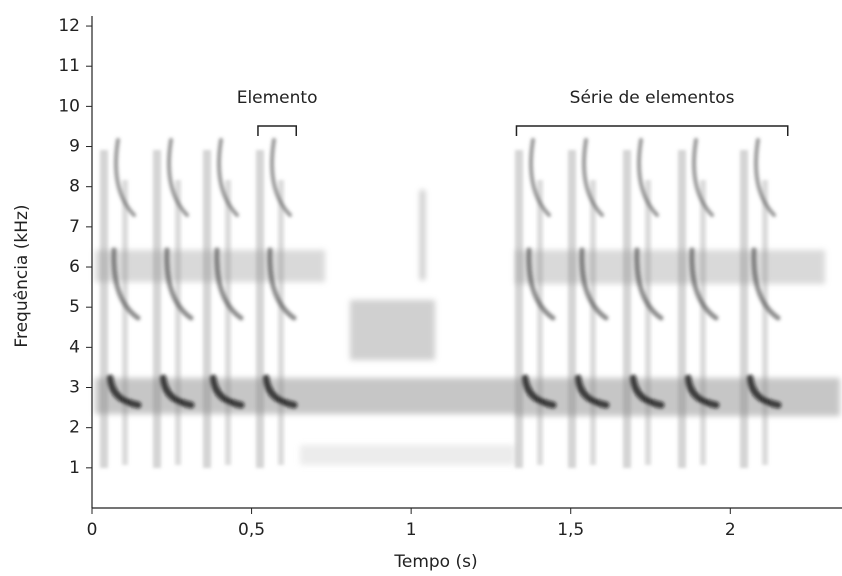 This screenshot has height=576, width=842. Describe the element at coordinates (277, 98) in the screenshot. I see `annotation: Elemento` at that location.